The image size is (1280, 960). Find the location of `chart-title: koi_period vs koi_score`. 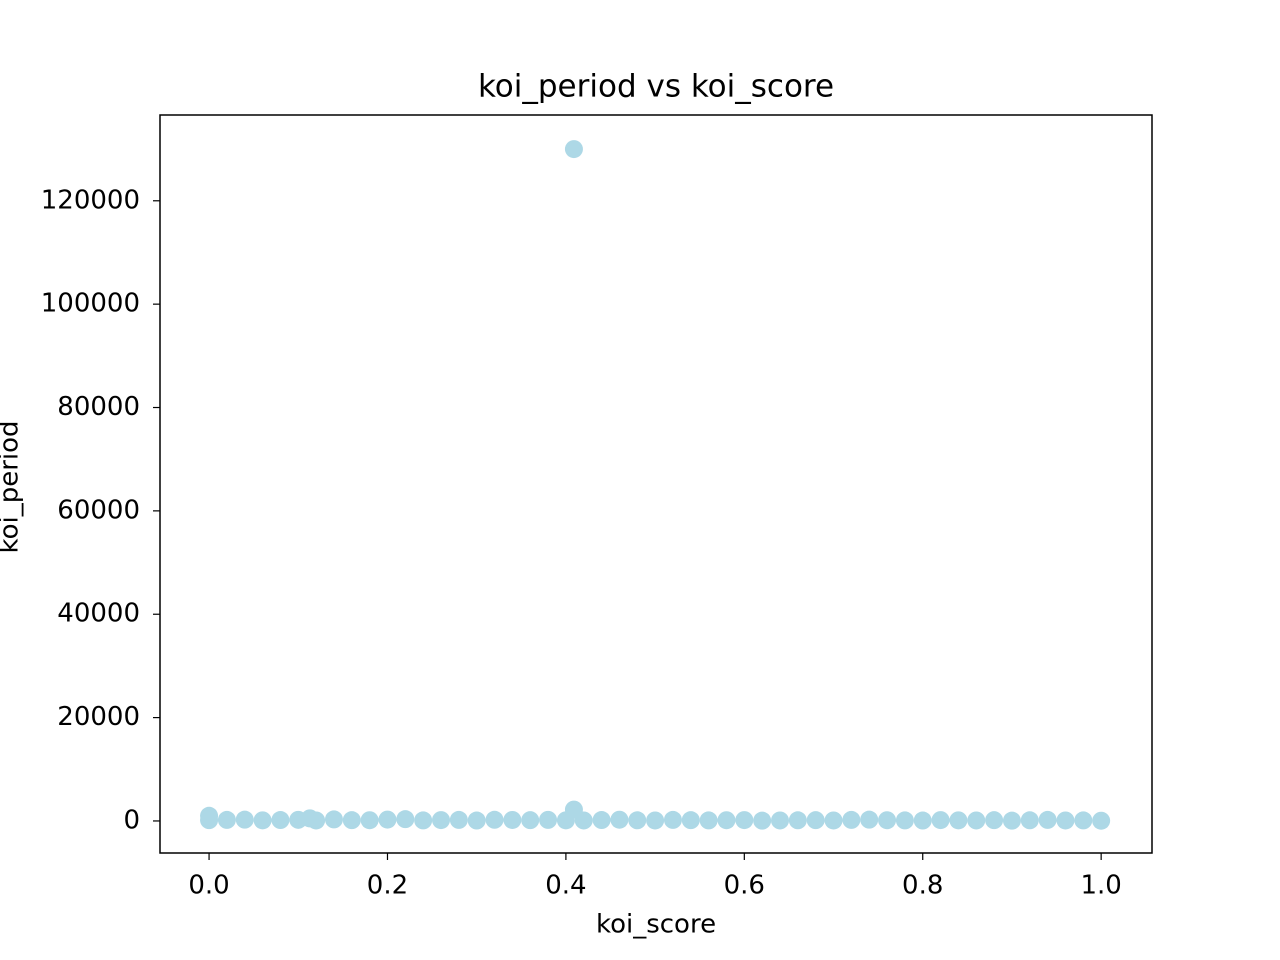

chart-title: koi_period vs koi_score is located at coordinates (656, 87).